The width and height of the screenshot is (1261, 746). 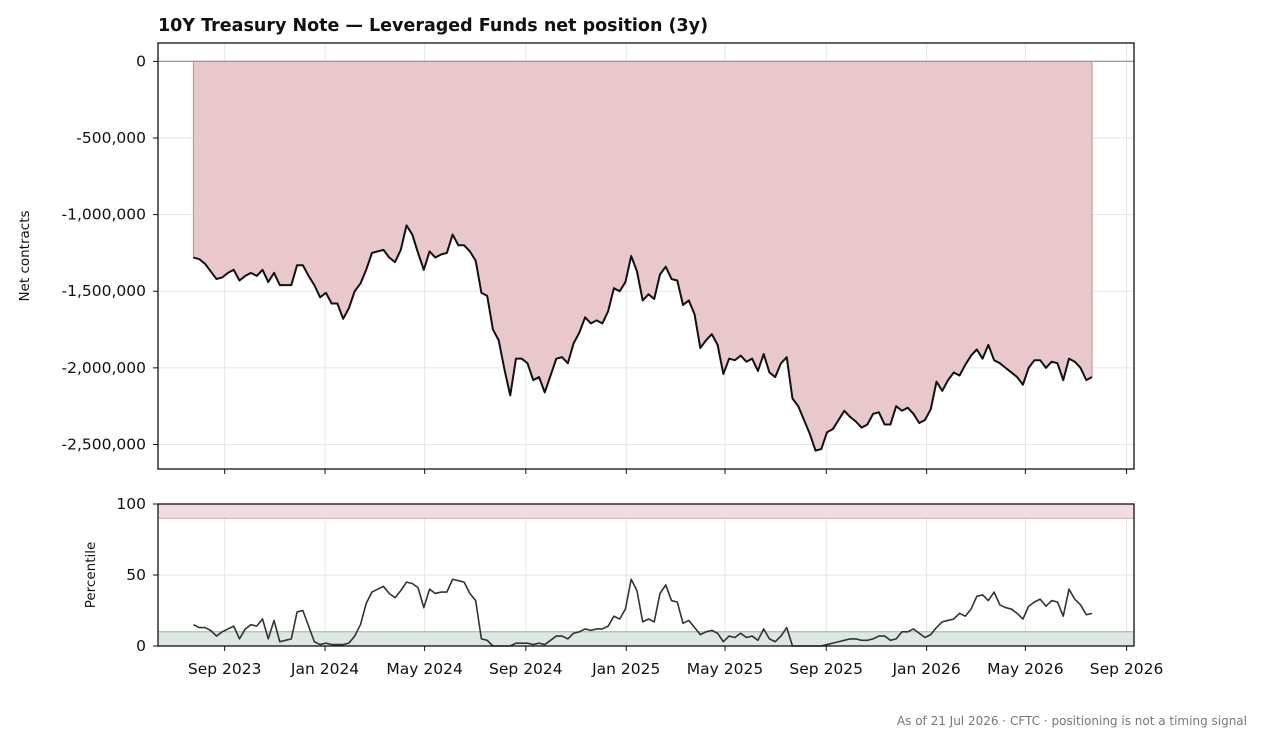 What do you see at coordinates (526, 669) in the screenshot?
I see `x-tick-label: Sep 2024` at bounding box center [526, 669].